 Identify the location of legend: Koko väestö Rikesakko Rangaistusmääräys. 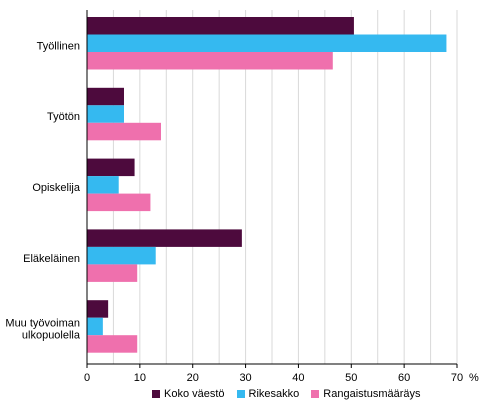
(292, 394).